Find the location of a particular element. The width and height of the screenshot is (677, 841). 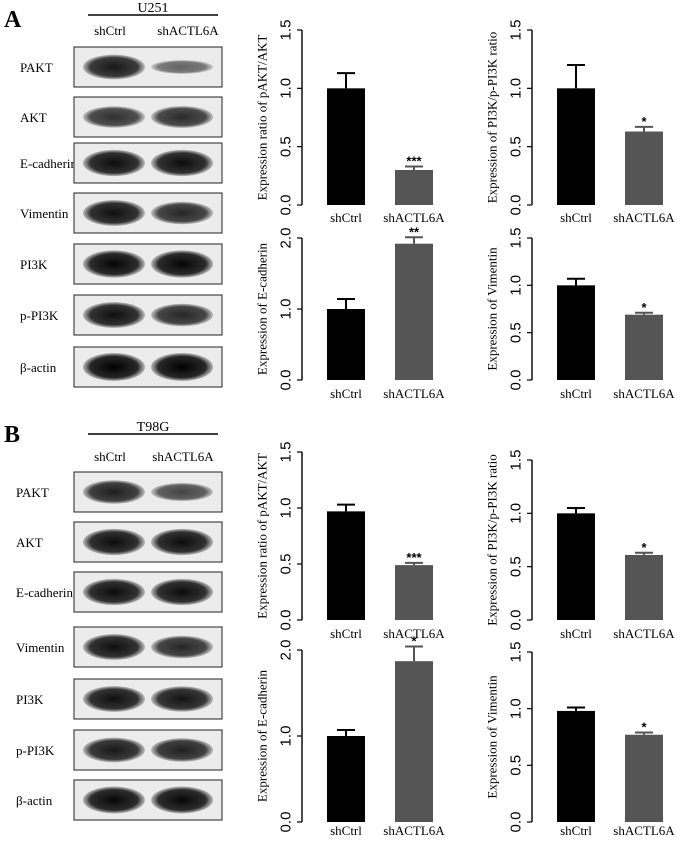

lane-label-b-1: shACTL6A is located at coordinates (183, 456).